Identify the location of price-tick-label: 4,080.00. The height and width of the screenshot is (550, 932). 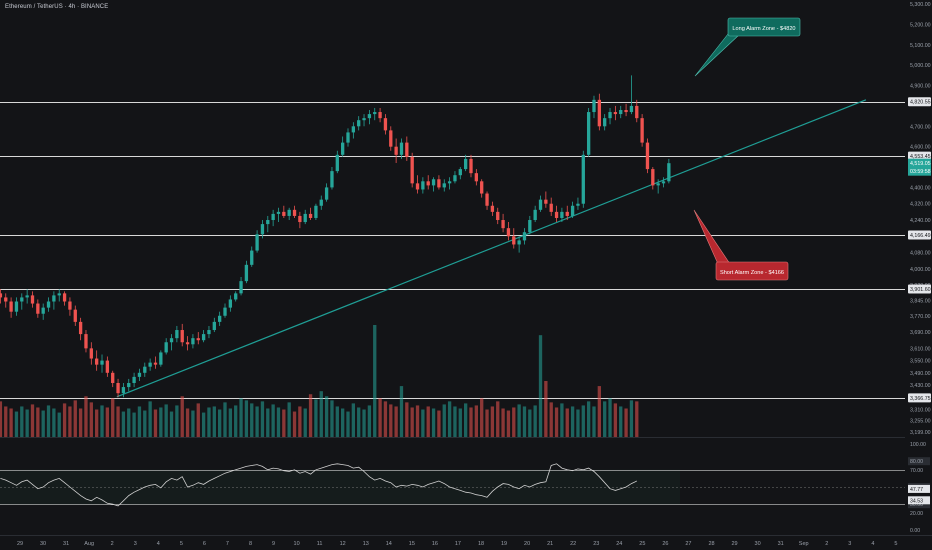
(920, 254).